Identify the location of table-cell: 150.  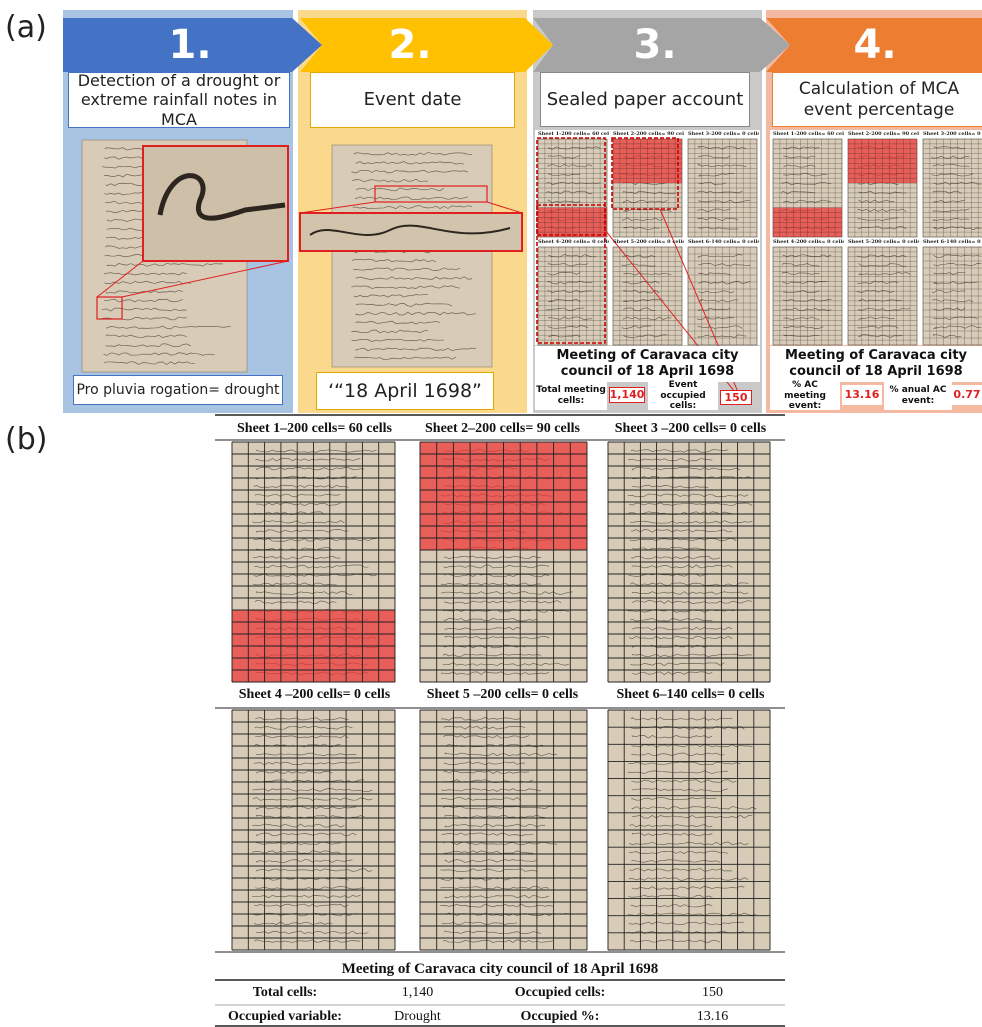
(712, 992).